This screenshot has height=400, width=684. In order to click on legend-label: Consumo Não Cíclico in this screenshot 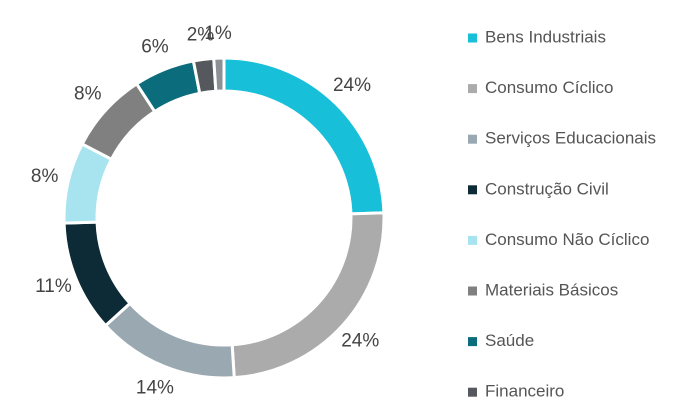, I will do `click(567, 239)`.